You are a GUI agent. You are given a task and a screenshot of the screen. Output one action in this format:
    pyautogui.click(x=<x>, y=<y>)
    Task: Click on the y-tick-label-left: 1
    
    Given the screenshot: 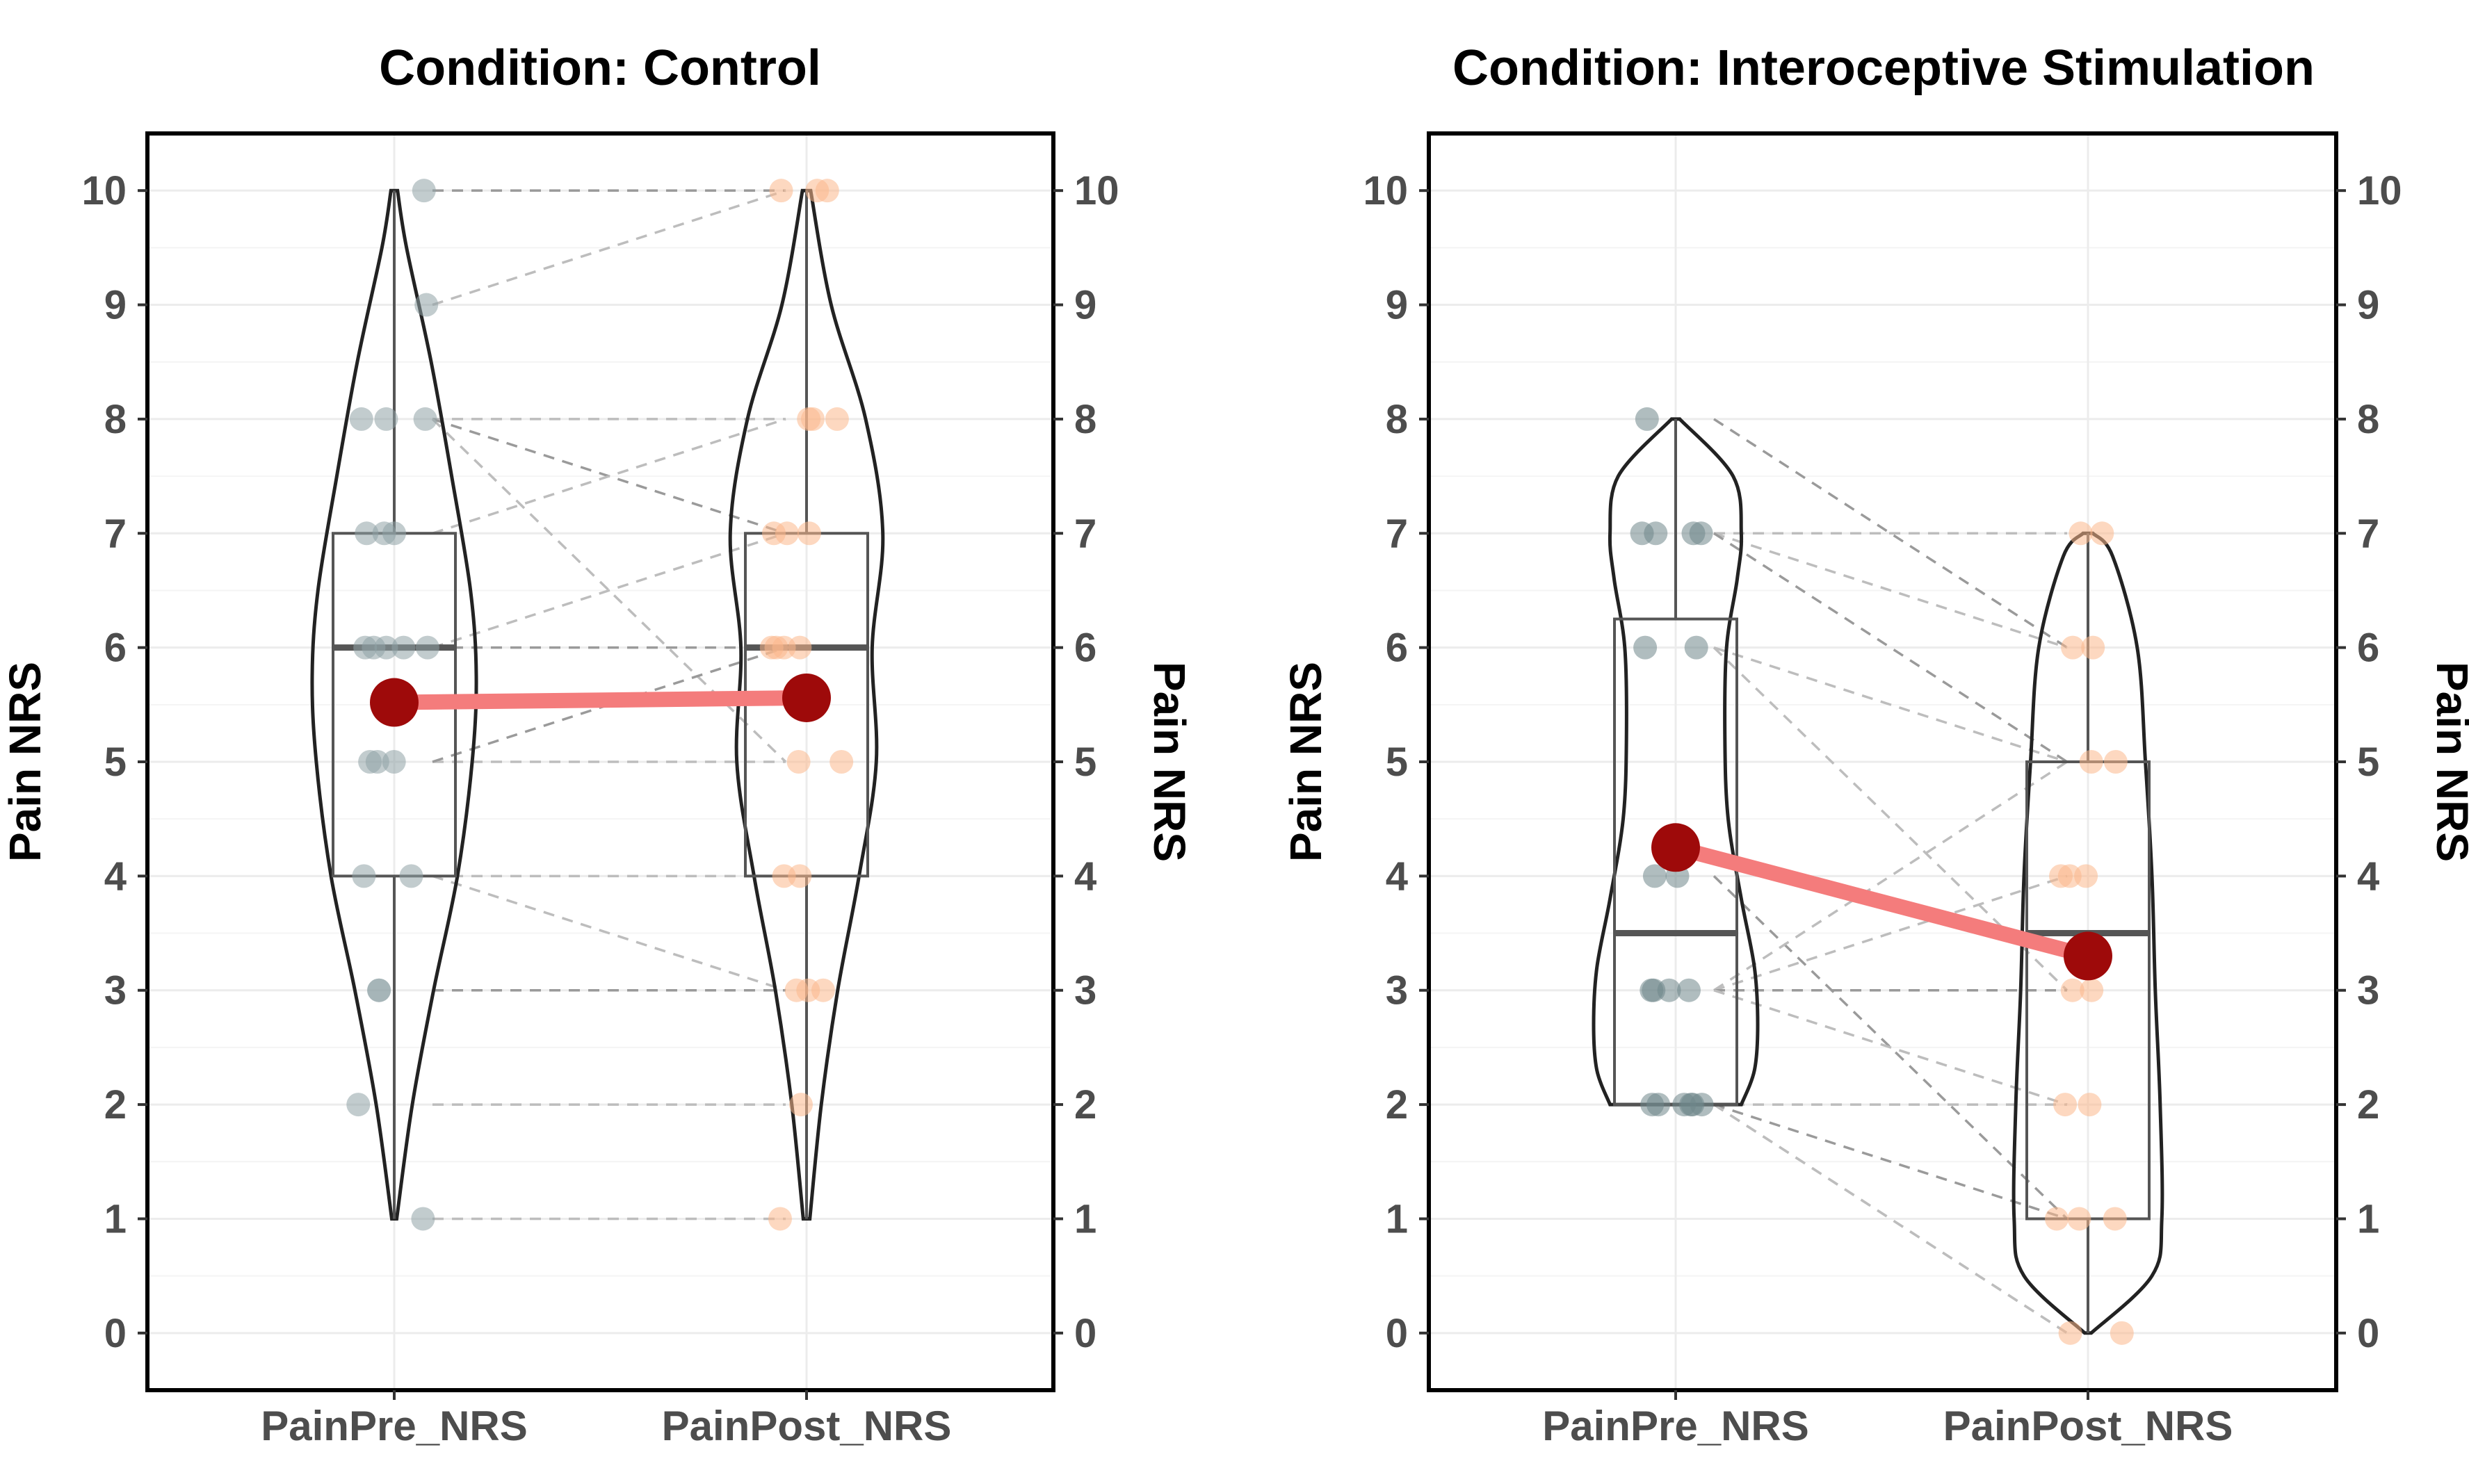 What is the action you would take?
    pyautogui.click(x=115, y=1218)
    